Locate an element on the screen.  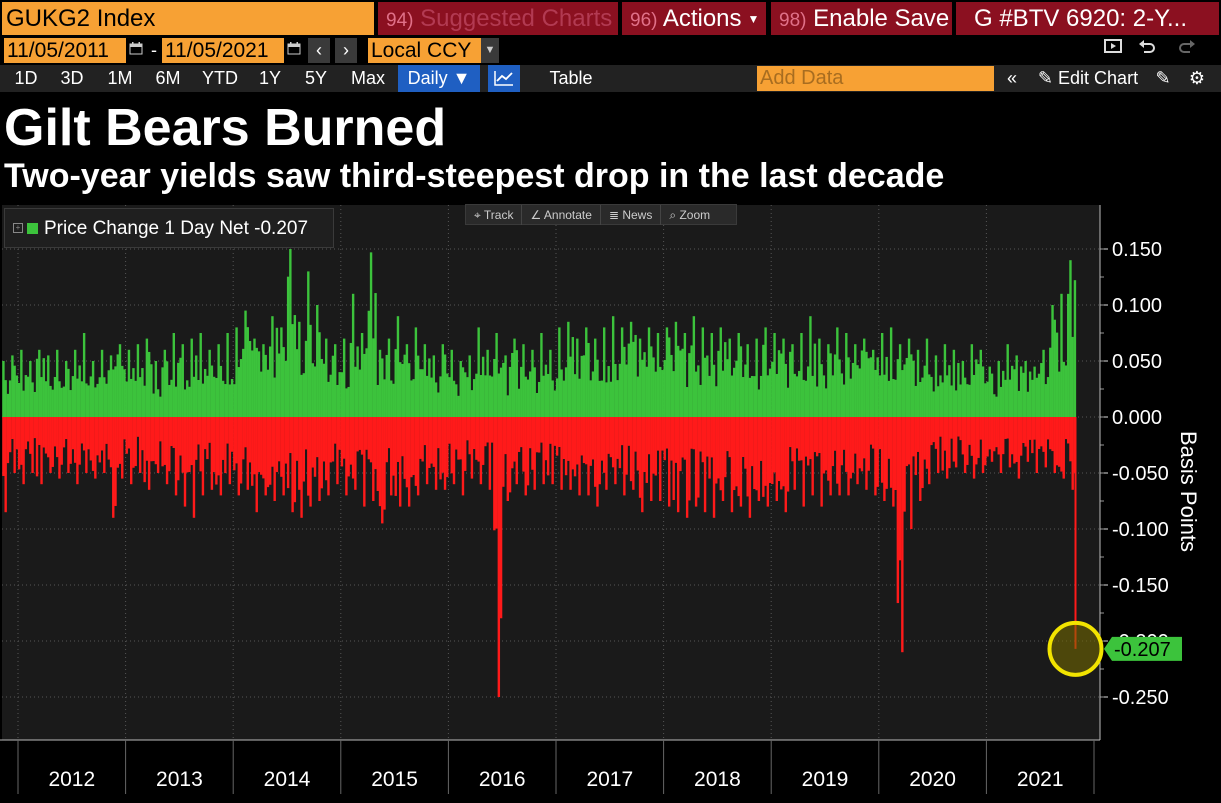
period-ytd-button: YTD is located at coordinates (220, 78).